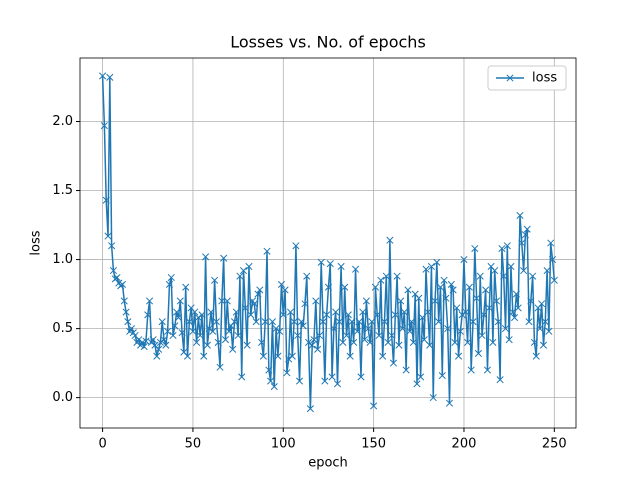  Describe the element at coordinates (373, 444) in the screenshot. I see `x-tick-label: 150` at that location.